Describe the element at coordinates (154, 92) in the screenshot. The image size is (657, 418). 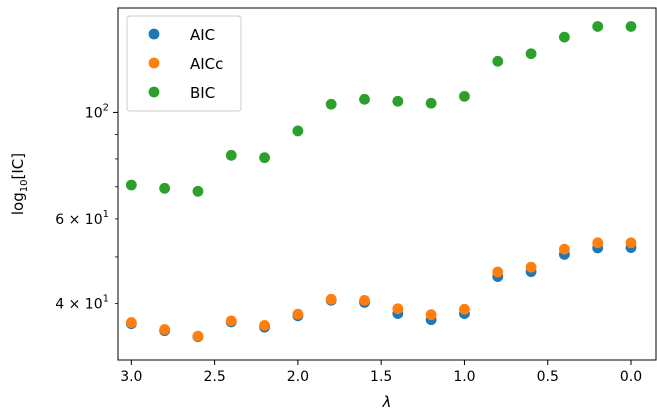
I see `legend-marker-bic` at that location.